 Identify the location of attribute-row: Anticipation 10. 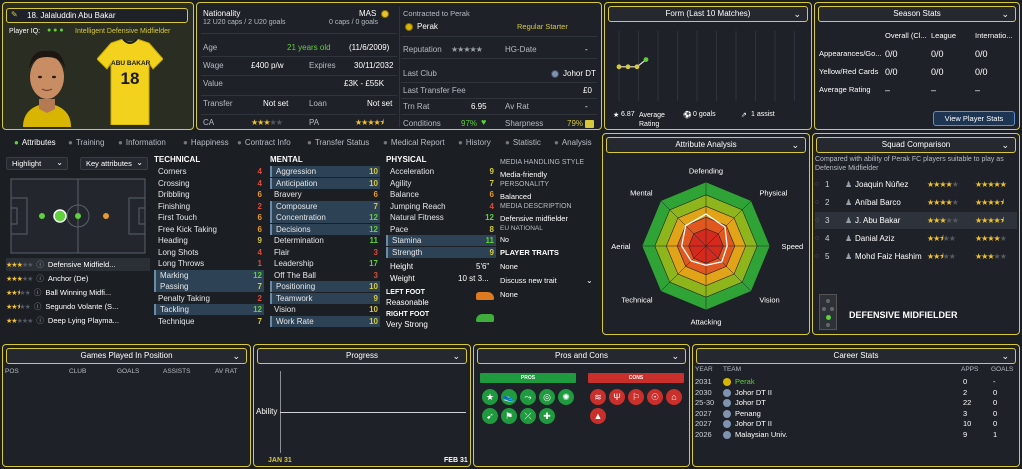
(325, 183).